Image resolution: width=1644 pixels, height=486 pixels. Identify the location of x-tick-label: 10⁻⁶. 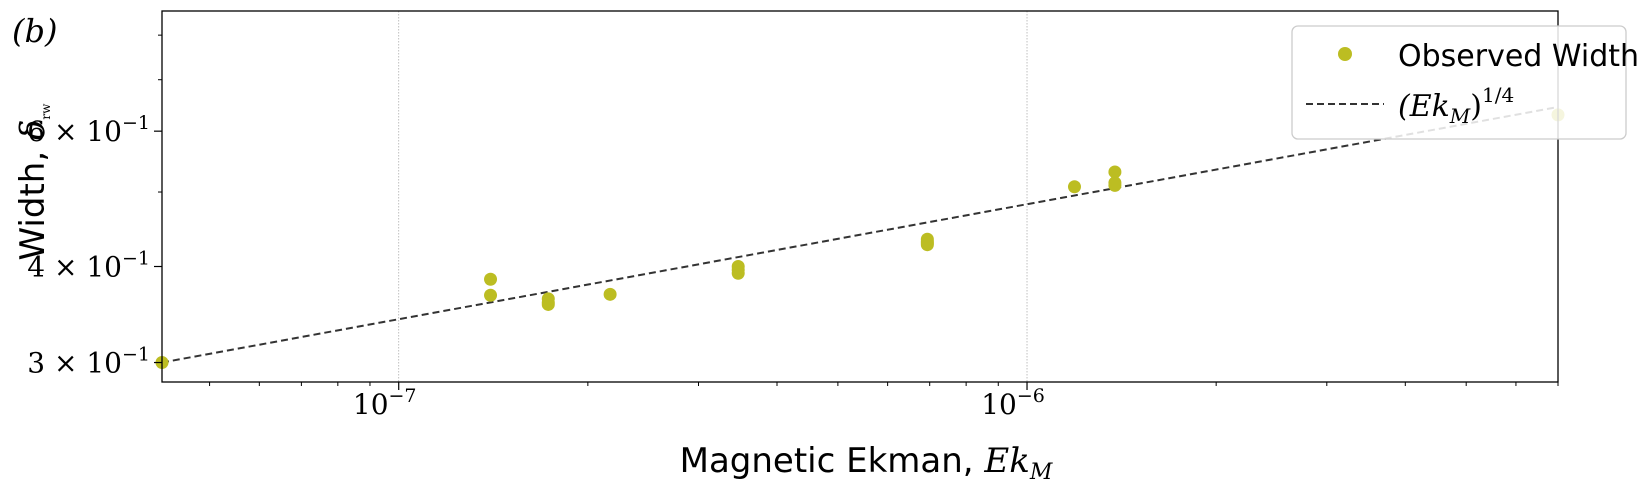
(1013, 403).